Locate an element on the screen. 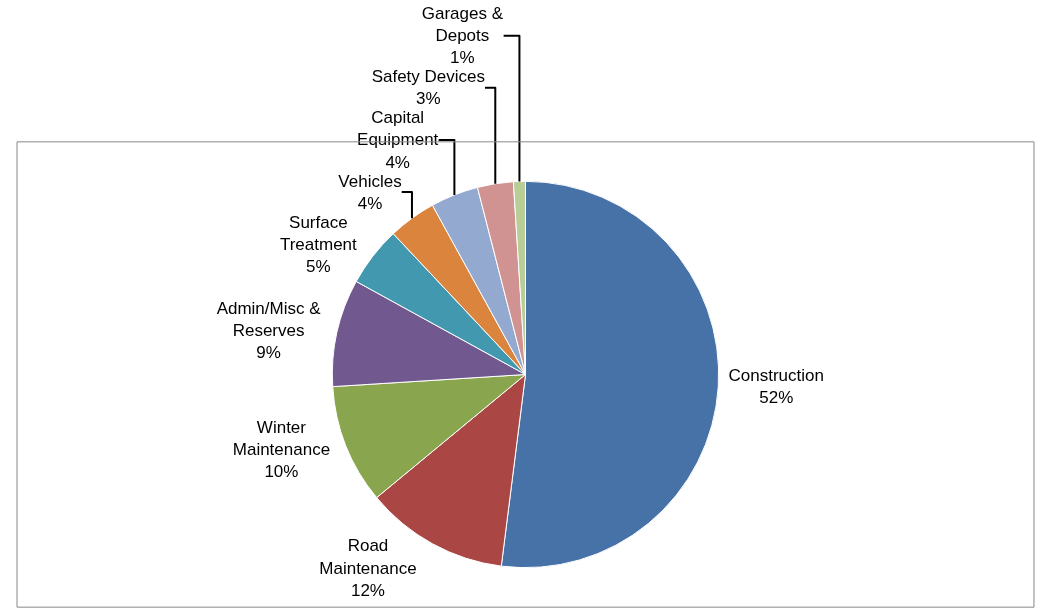 The width and height of the screenshot is (1044, 614). slice-label: Winter Maintenance is located at coordinates (281, 439).